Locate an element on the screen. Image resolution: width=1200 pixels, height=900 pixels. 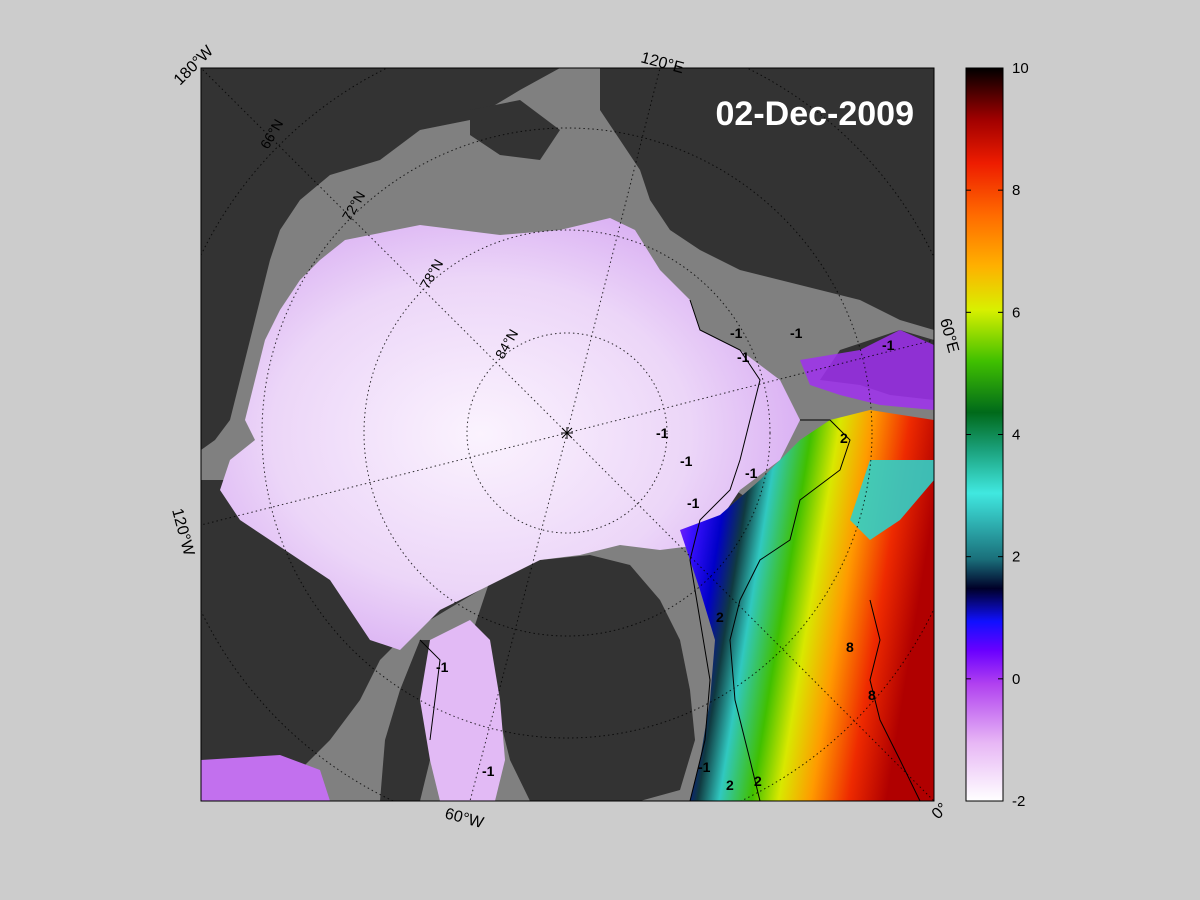
norwegian-current is located at coordinates (892, 500).